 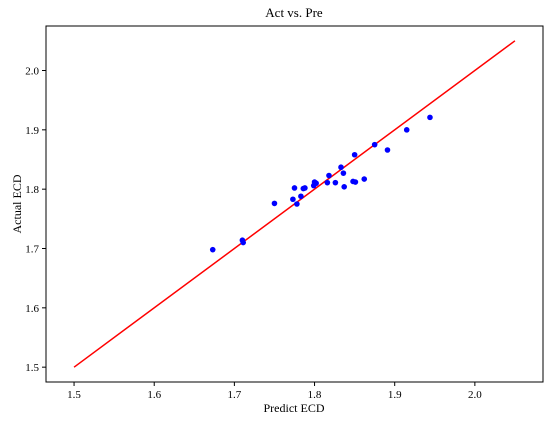 I want to click on y-tick-label: 1.6, so click(x=32, y=309).